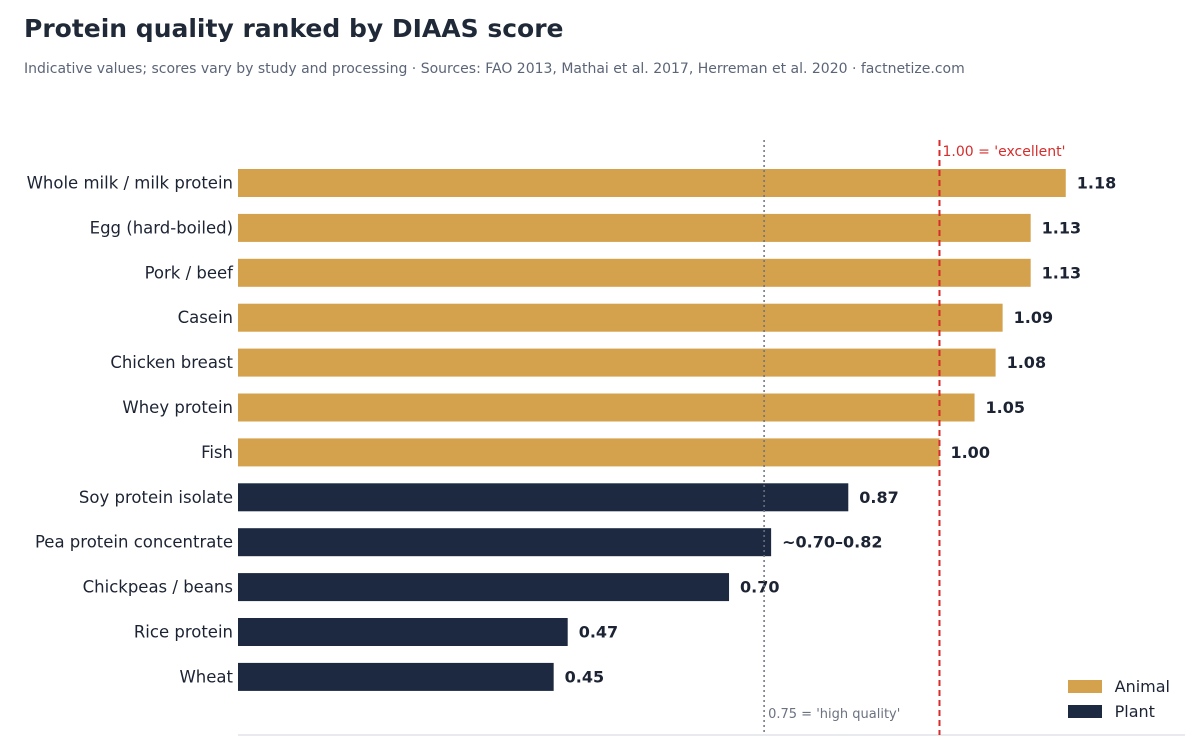 This screenshot has height=750, width=1200. What do you see at coordinates (205, 317) in the screenshot?
I see `category-label-casein: Casein` at bounding box center [205, 317].